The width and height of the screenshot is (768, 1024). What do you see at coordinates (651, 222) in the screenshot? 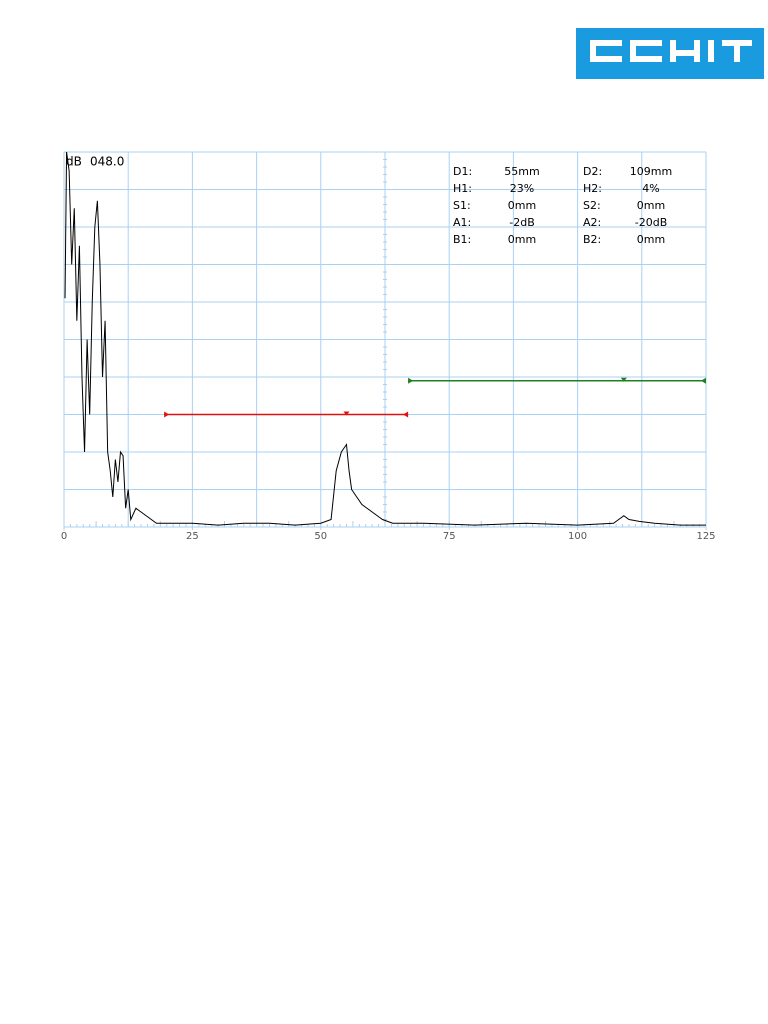
I see `reading-value: -20dB` at bounding box center [651, 222].